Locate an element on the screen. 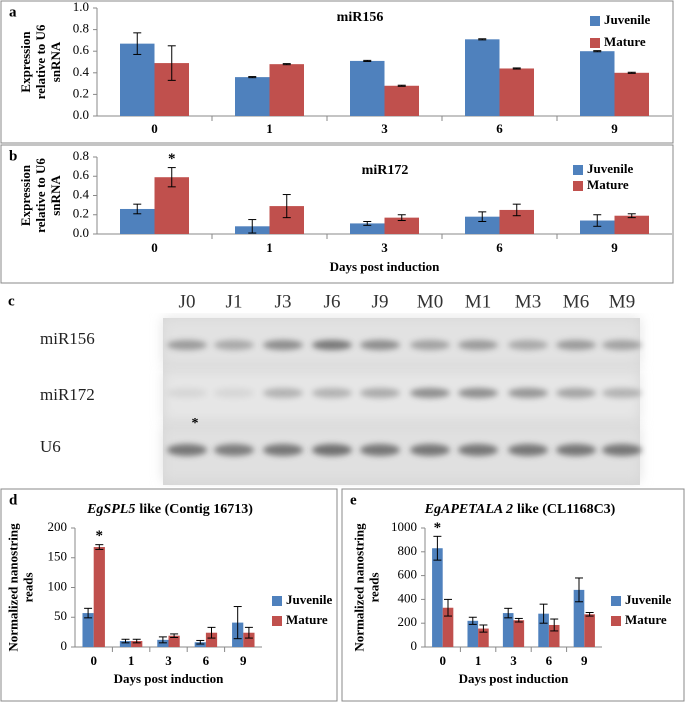 This screenshot has height=702, width=685. title-part: like (Contig 16713) is located at coordinates (196, 509).